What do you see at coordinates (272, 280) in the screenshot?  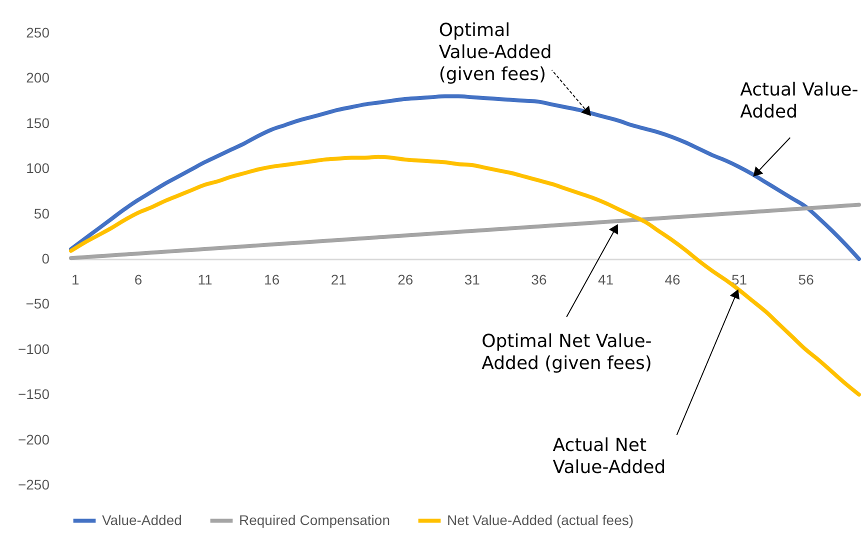 I see `x-tick-label: 16` at bounding box center [272, 280].